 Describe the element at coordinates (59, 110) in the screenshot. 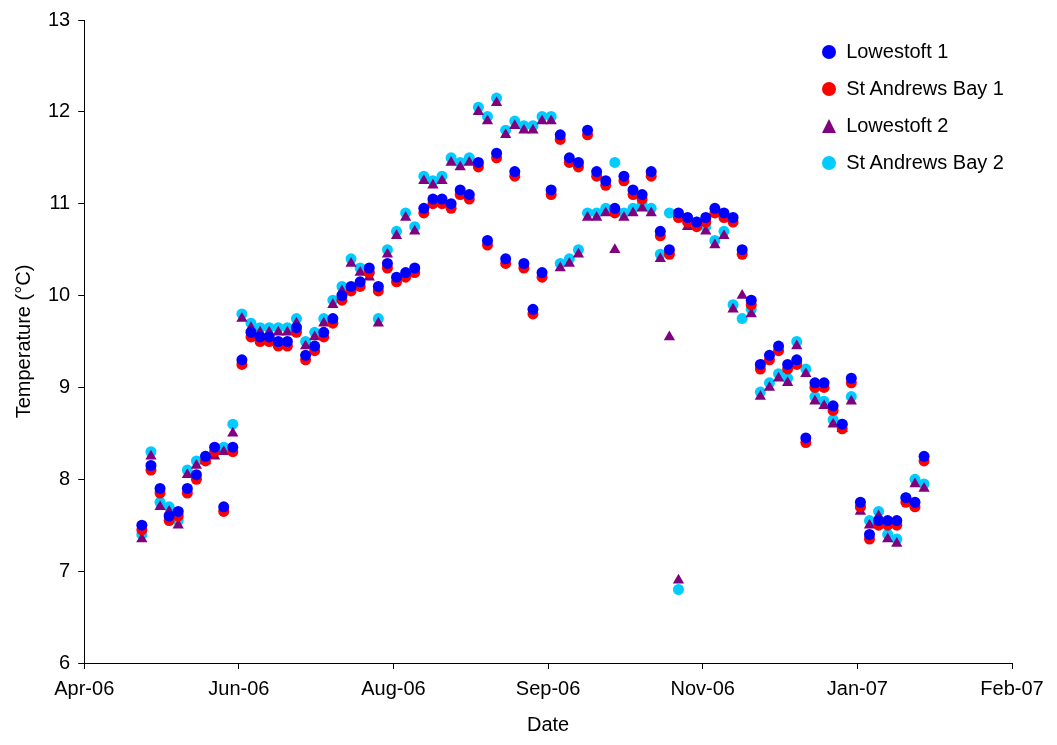

I see `y-tick-label: 12` at that location.